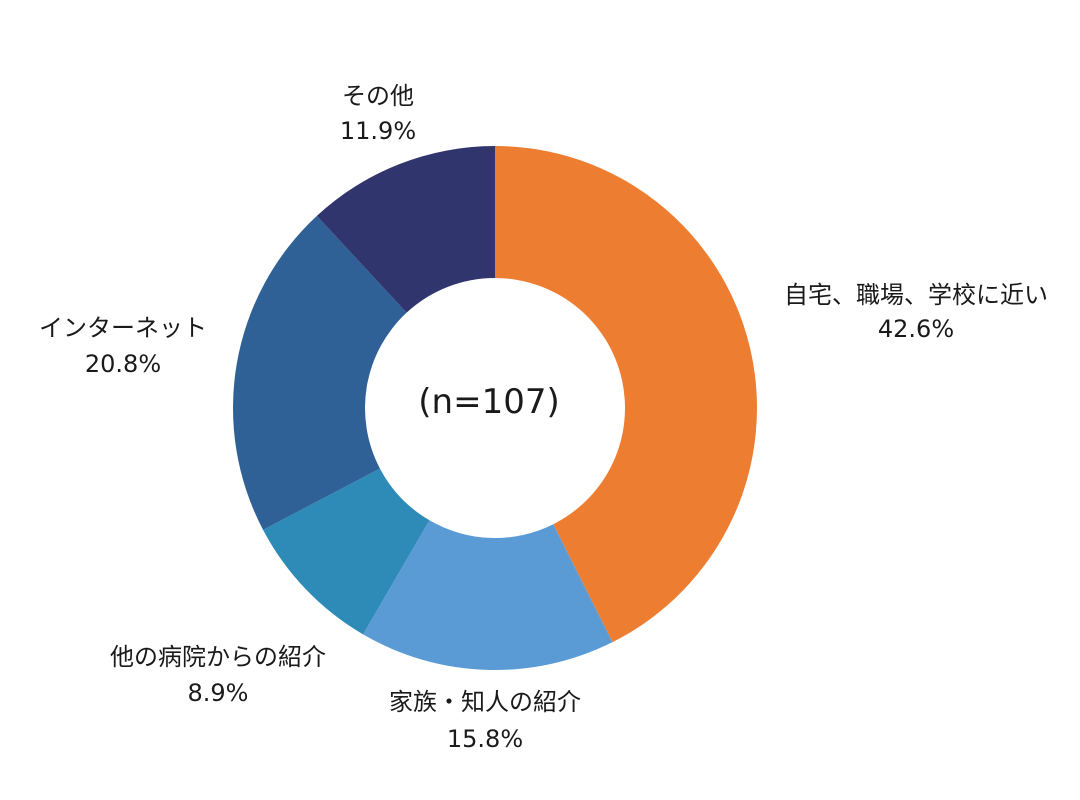 The image size is (1080, 800). Describe the element at coordinates (485, 739) in the screenshot. I see `slice-value-label: 15.8%` at that location.